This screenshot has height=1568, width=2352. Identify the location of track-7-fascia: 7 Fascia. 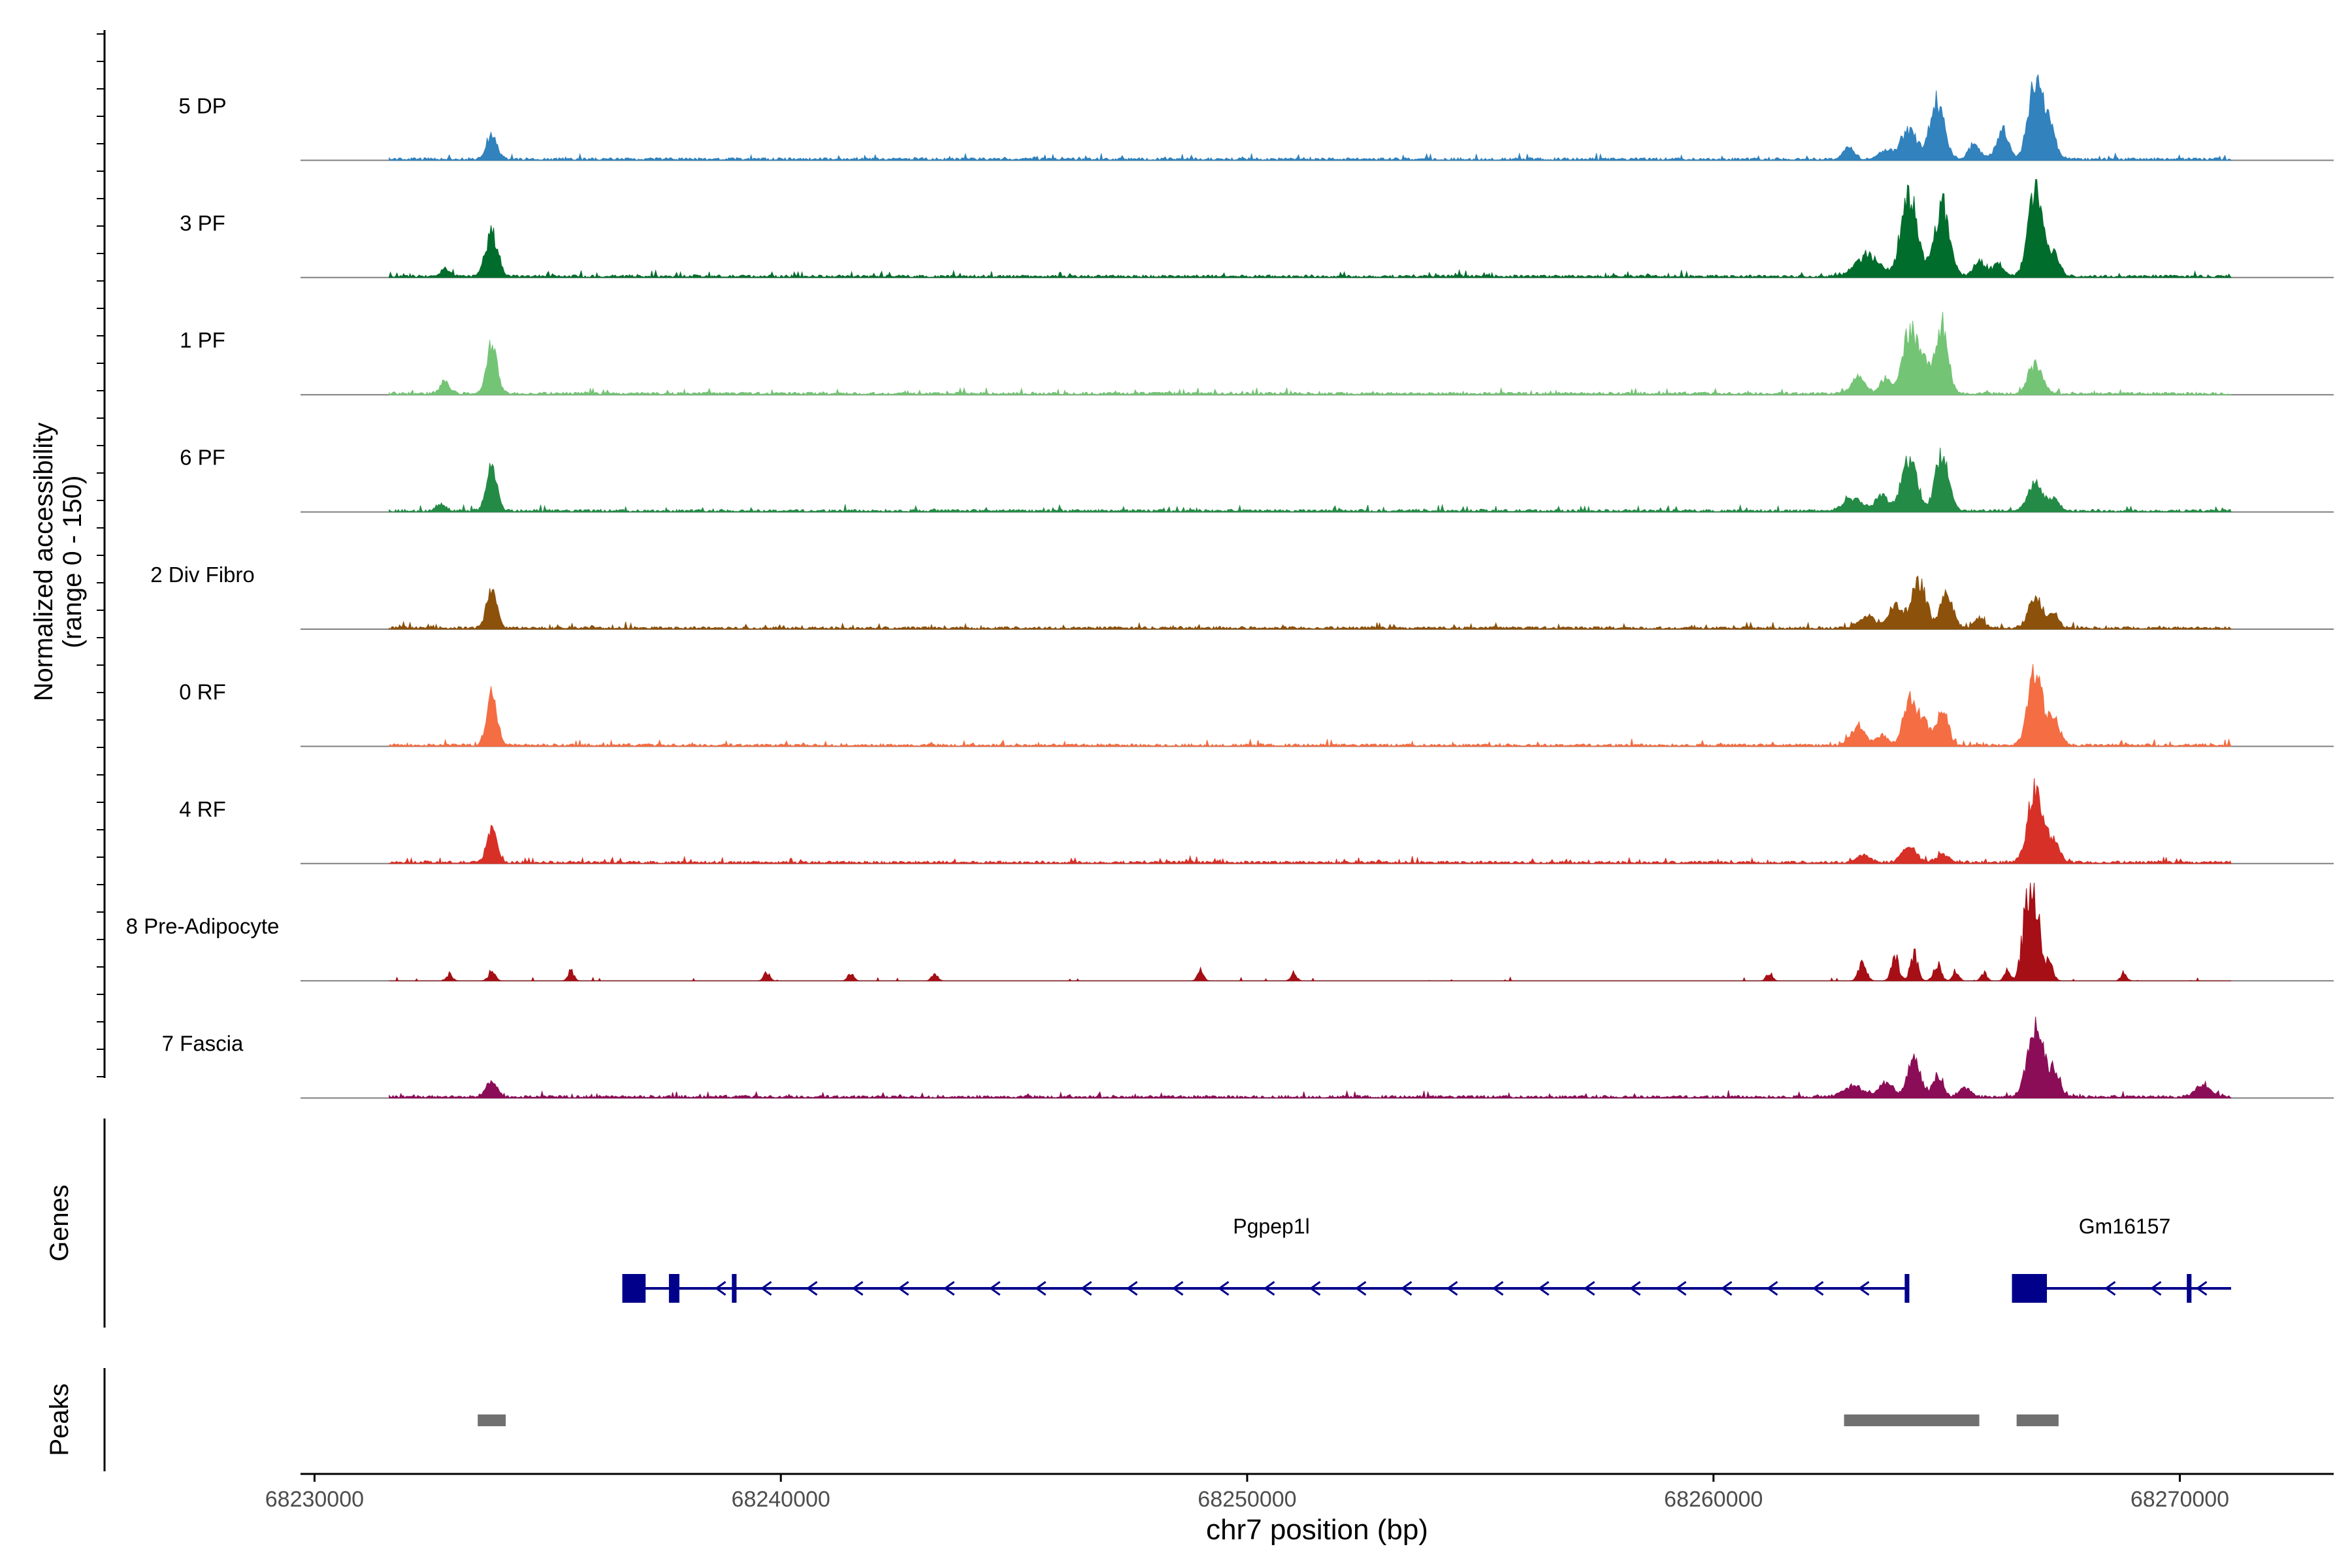
(1248, 1058).